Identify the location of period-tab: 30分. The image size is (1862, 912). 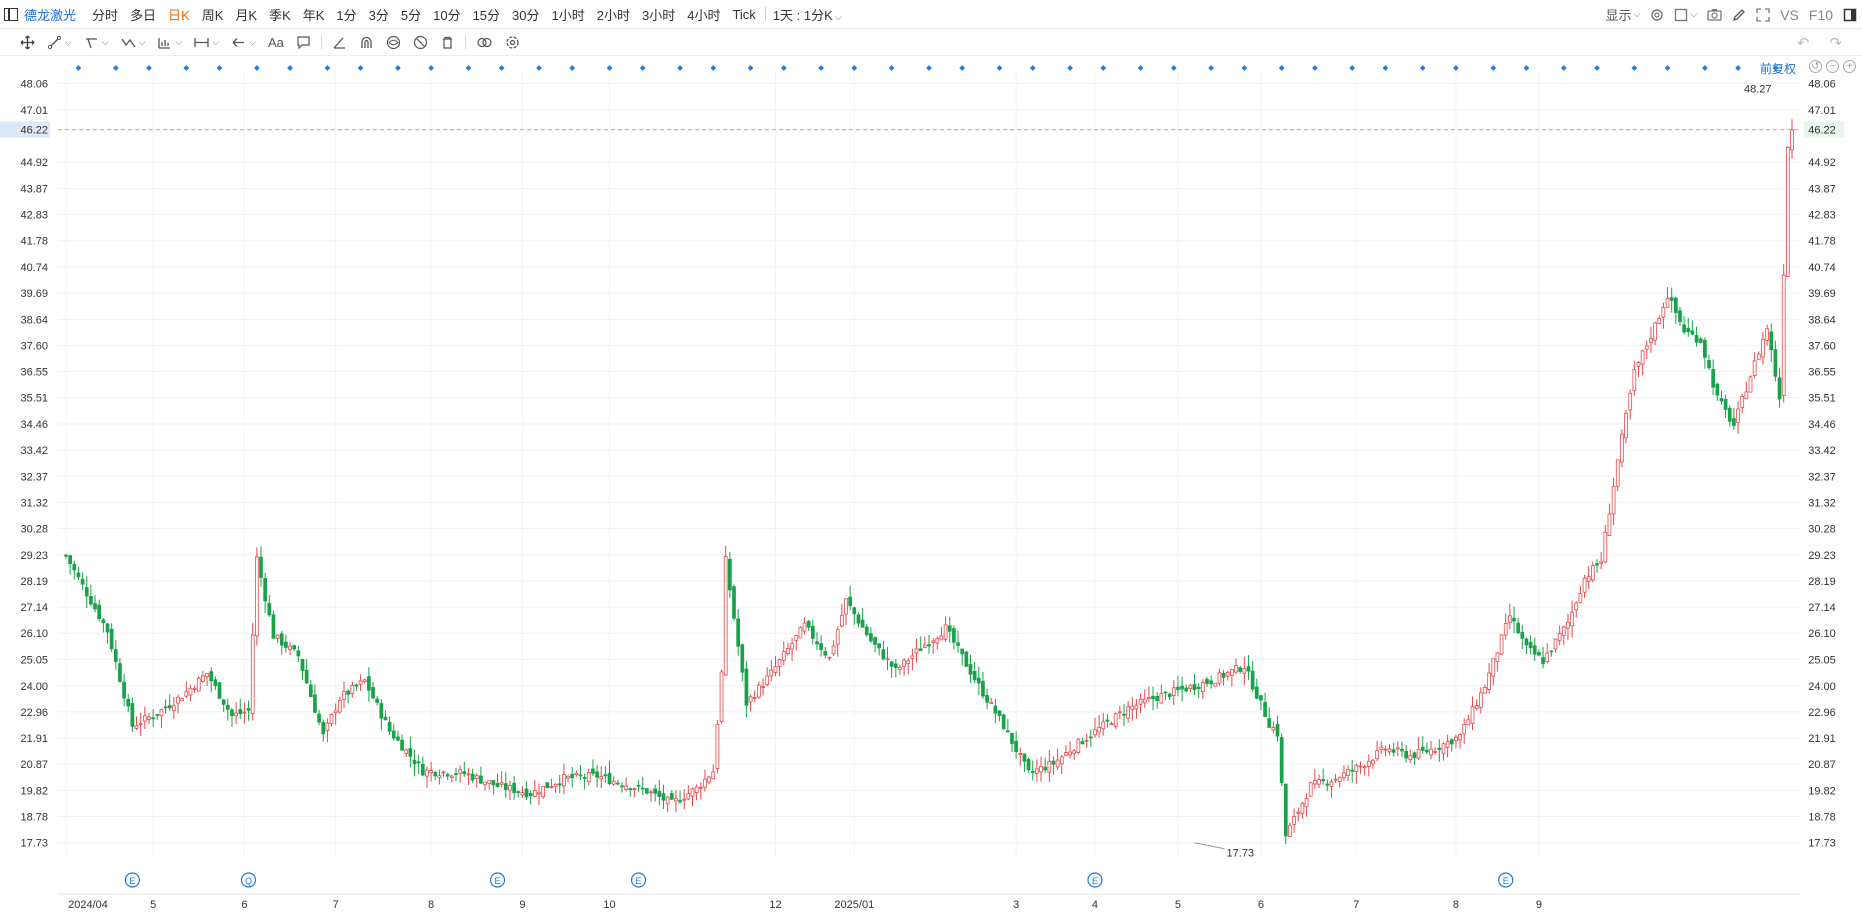
(526, 15).